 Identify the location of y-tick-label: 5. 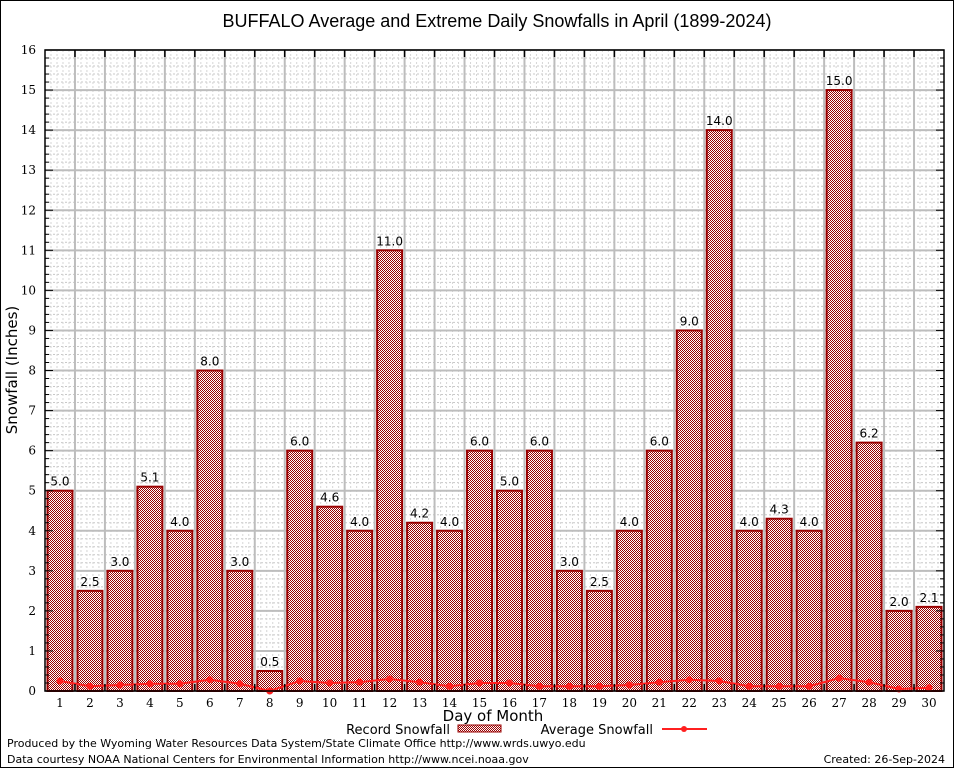
(32, 491).